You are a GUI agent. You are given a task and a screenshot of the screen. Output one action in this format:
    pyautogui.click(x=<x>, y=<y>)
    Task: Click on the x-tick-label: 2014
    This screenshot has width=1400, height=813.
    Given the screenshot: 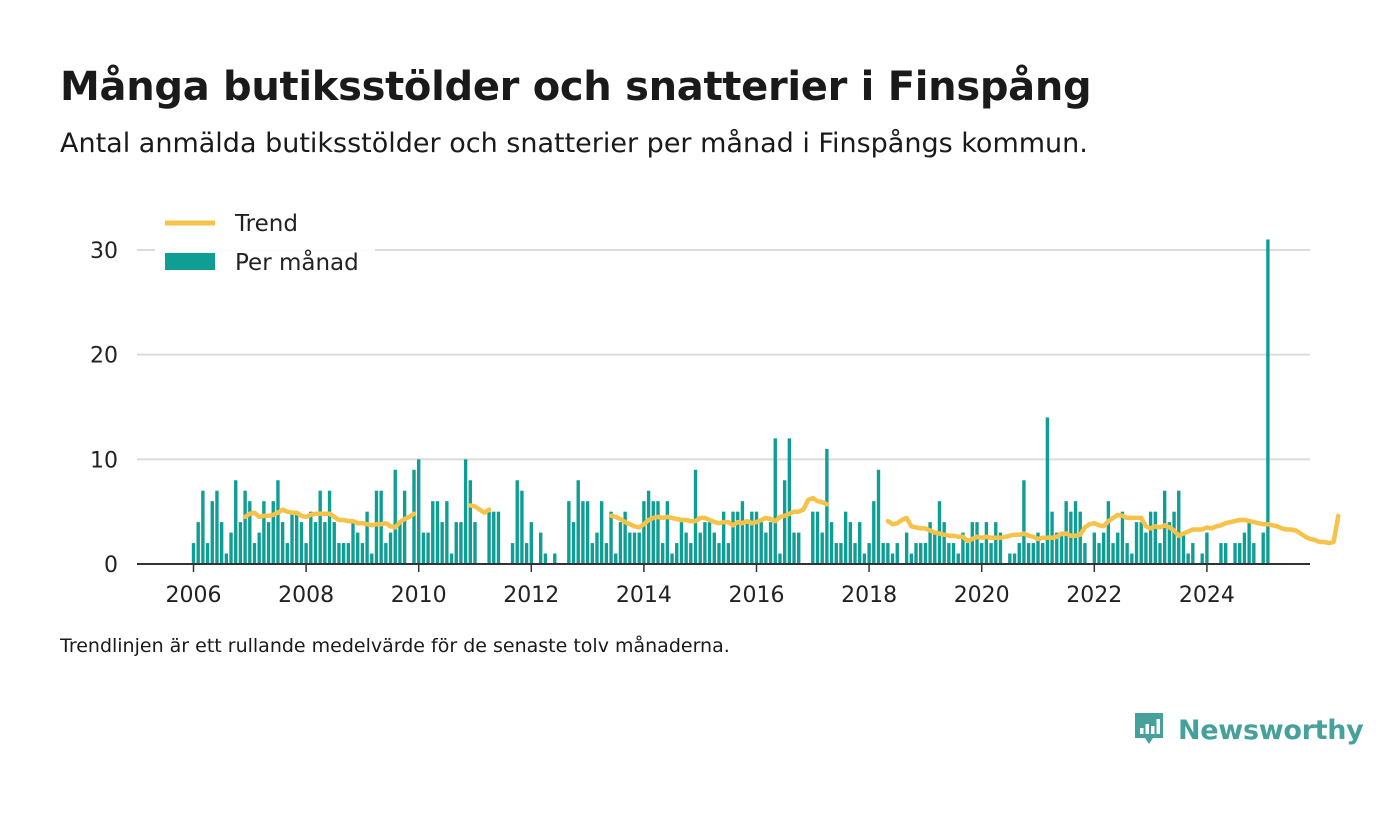 What is the action you would take?
    pyautogui.click(x=644, y=595)
    